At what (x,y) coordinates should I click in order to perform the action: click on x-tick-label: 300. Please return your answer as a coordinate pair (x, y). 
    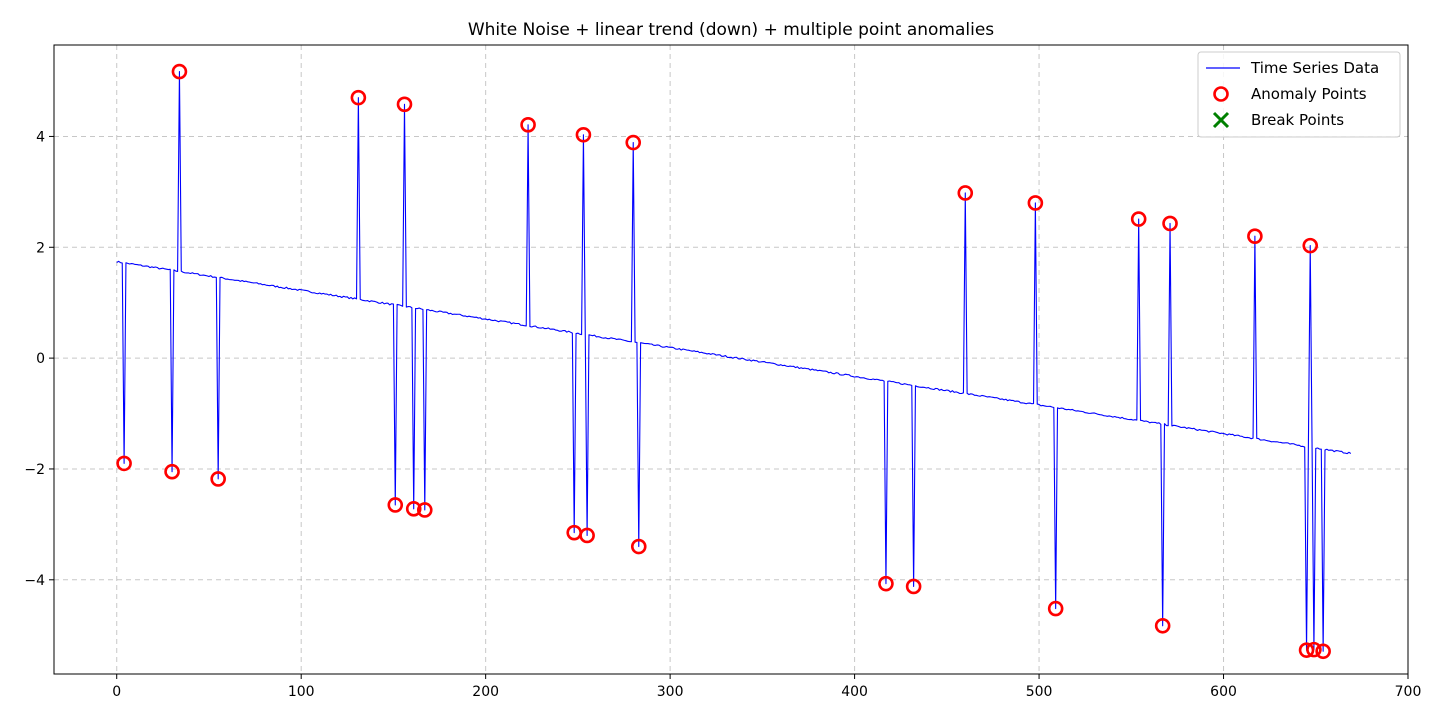
    Looking at the image, I should click on (670, 692).